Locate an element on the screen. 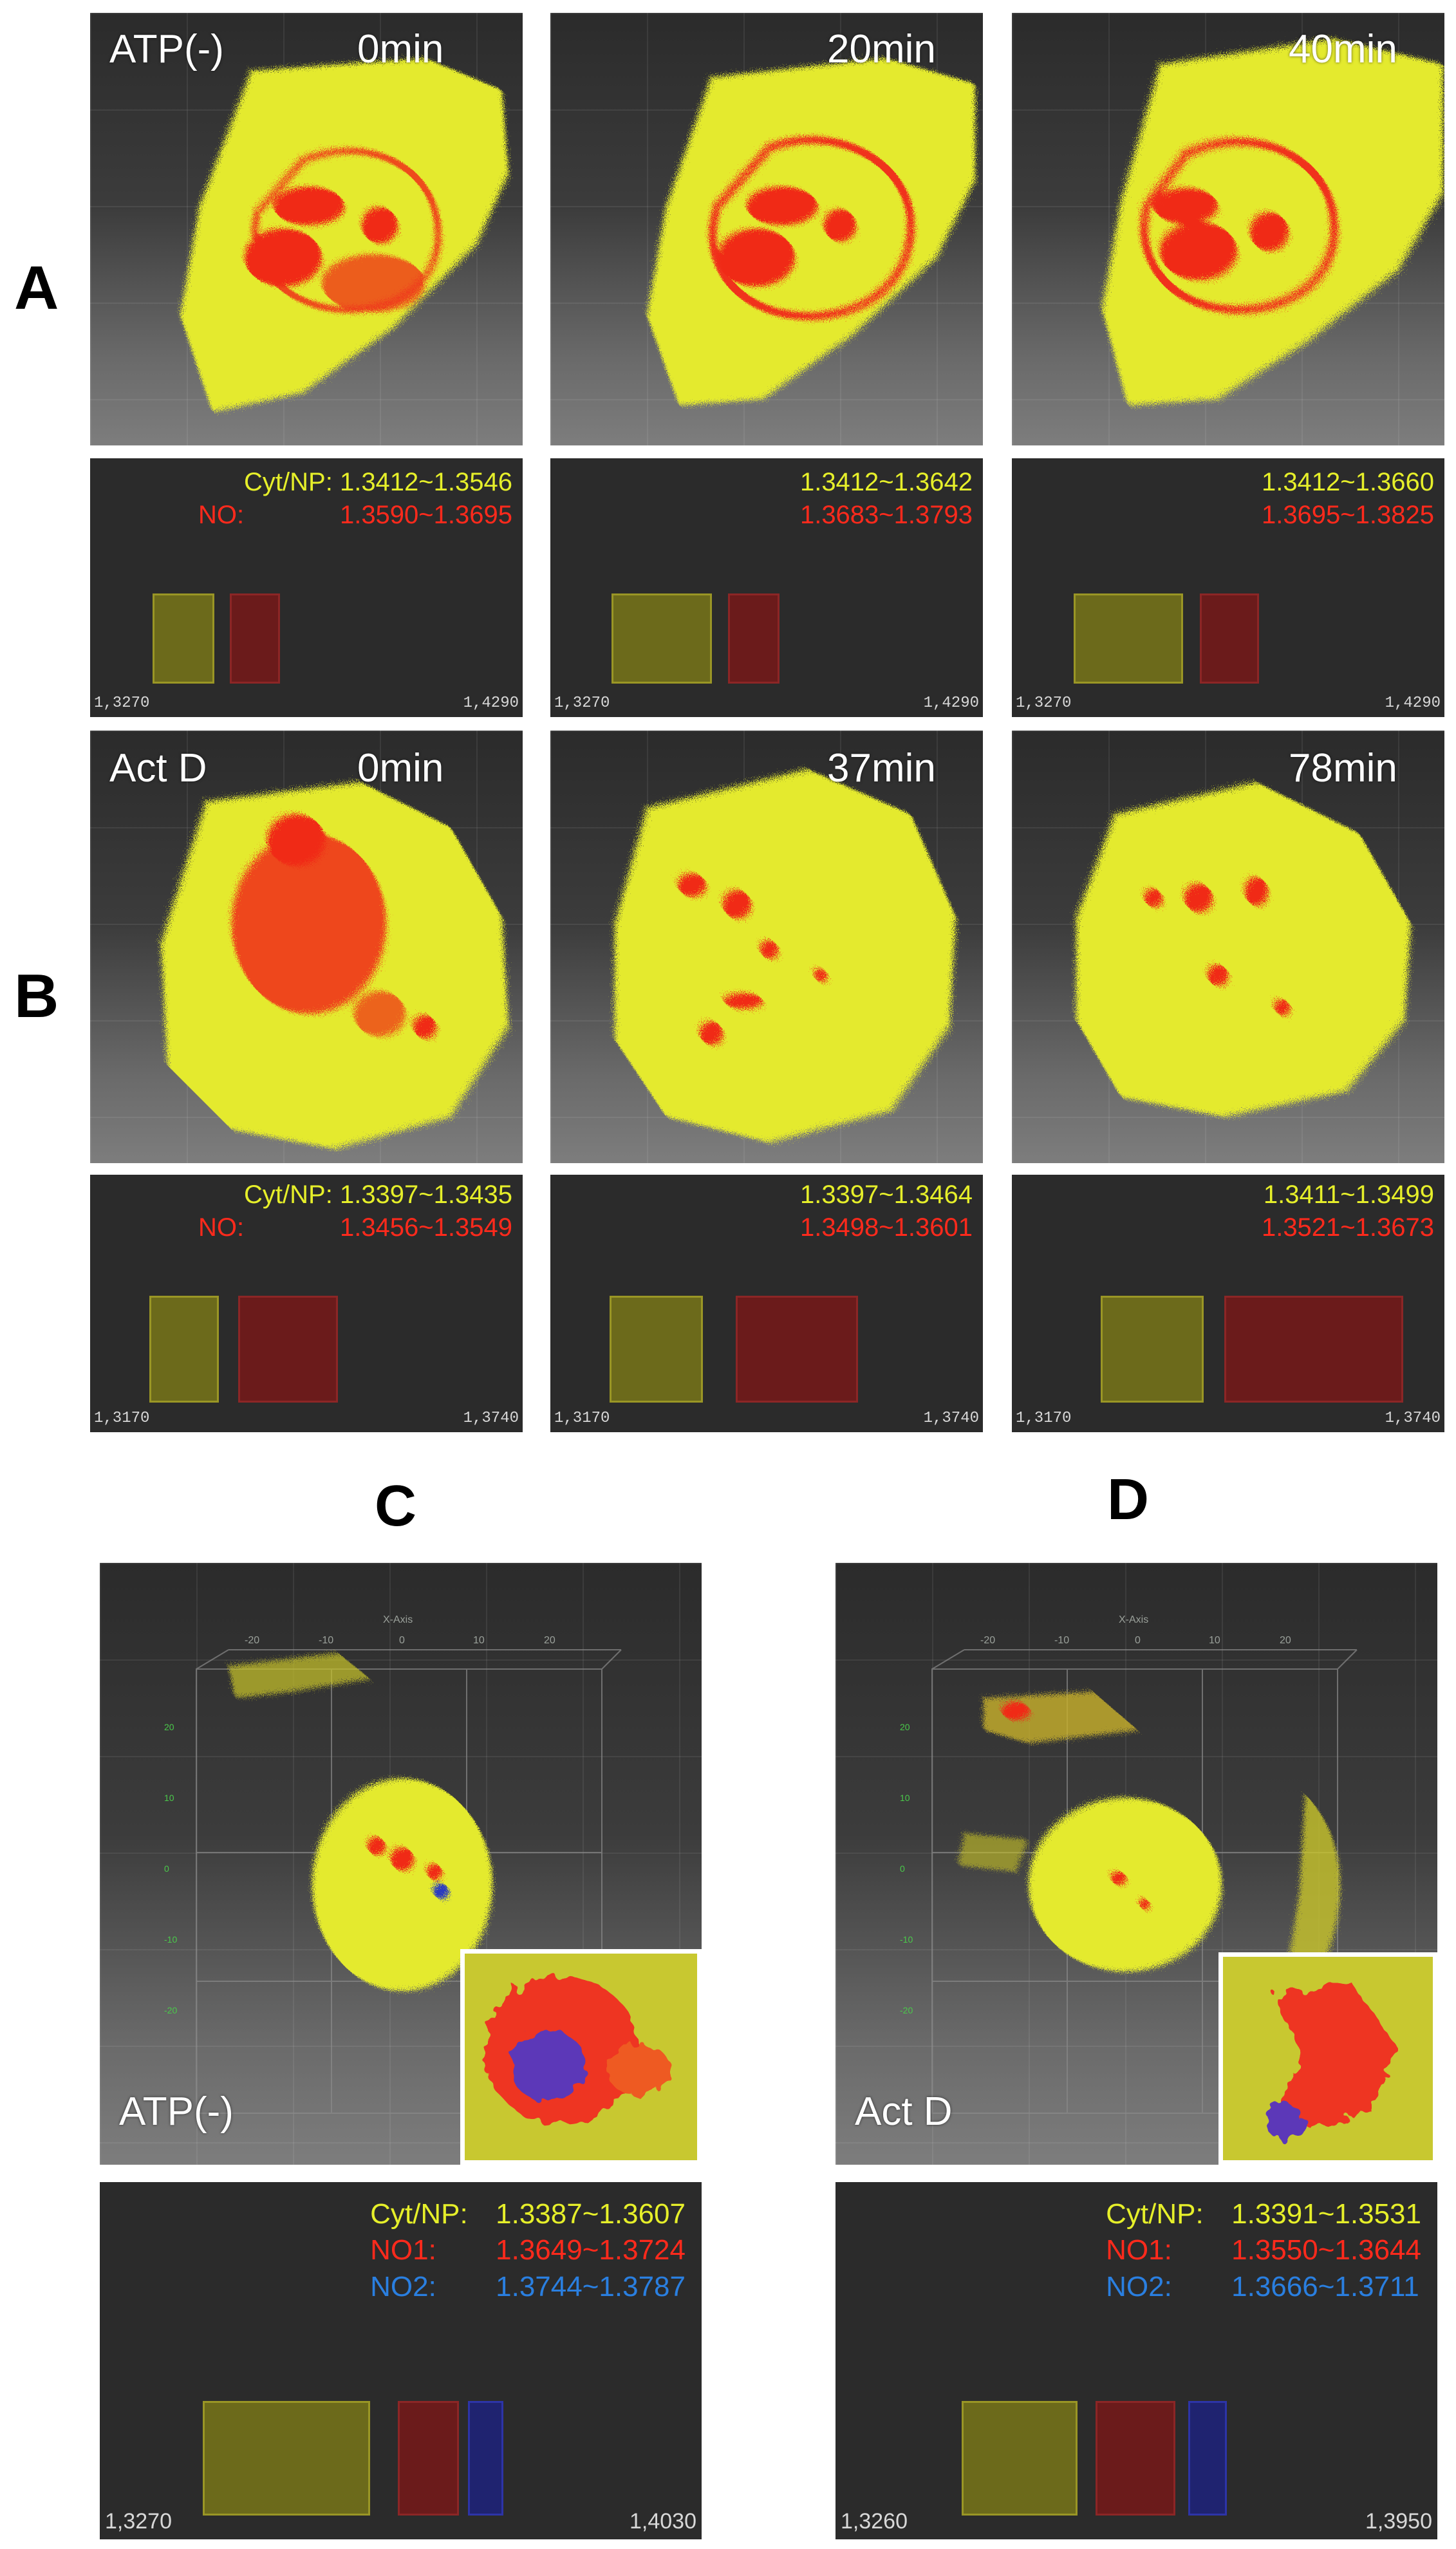  micrograph-a-20min: 20min is located at coordinates (766, 229).